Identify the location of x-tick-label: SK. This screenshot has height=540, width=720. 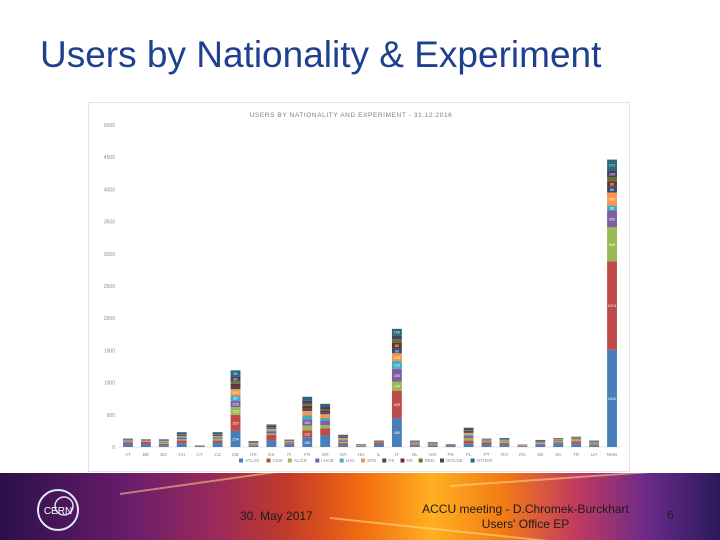
(558, 455).